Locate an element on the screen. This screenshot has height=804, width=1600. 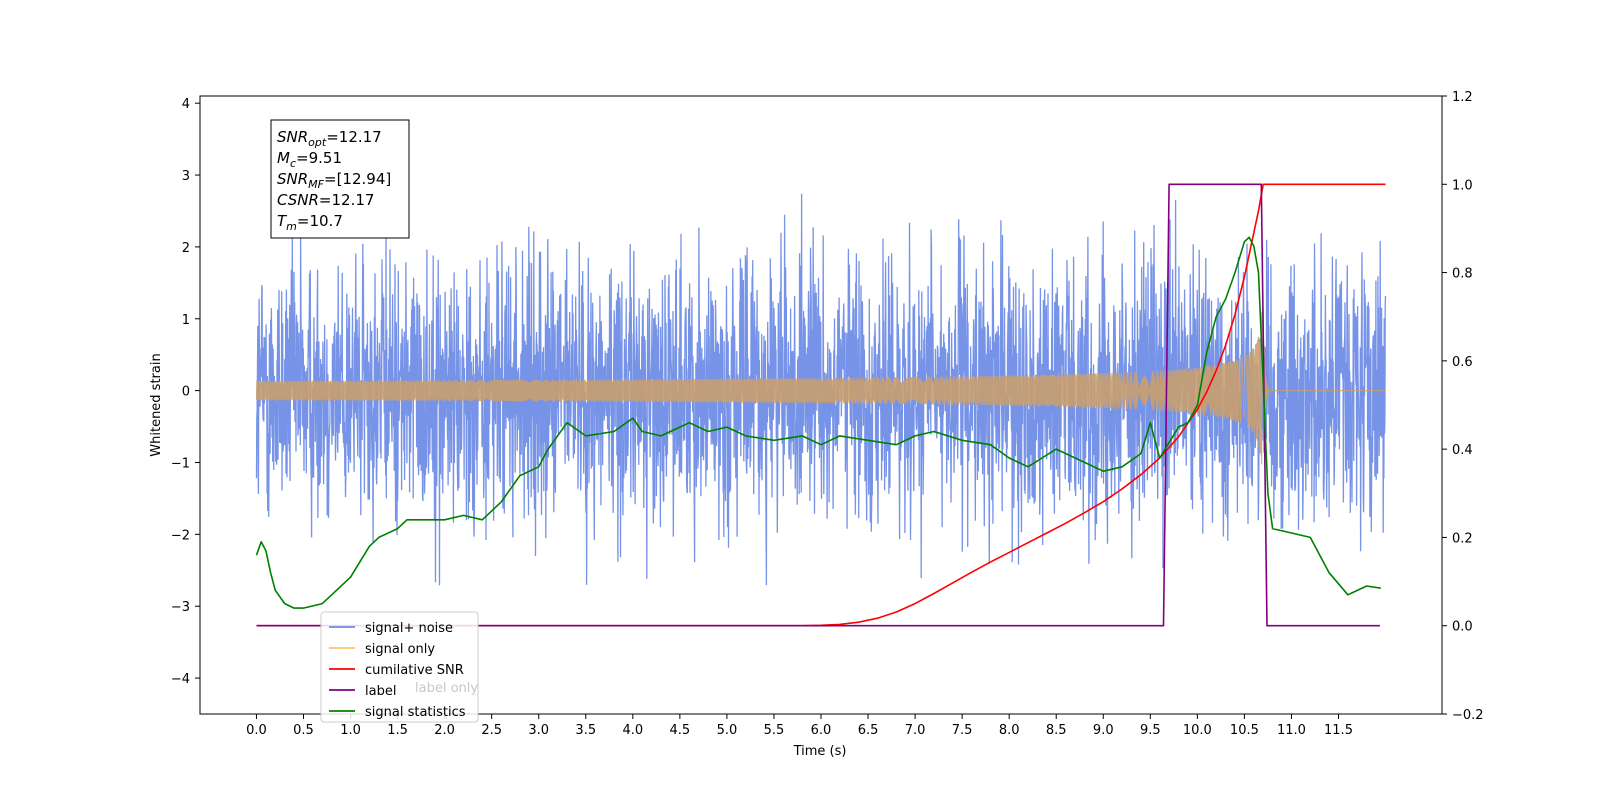
y-right-tick-label: 0.2 is located at coordinates (1462, 538).